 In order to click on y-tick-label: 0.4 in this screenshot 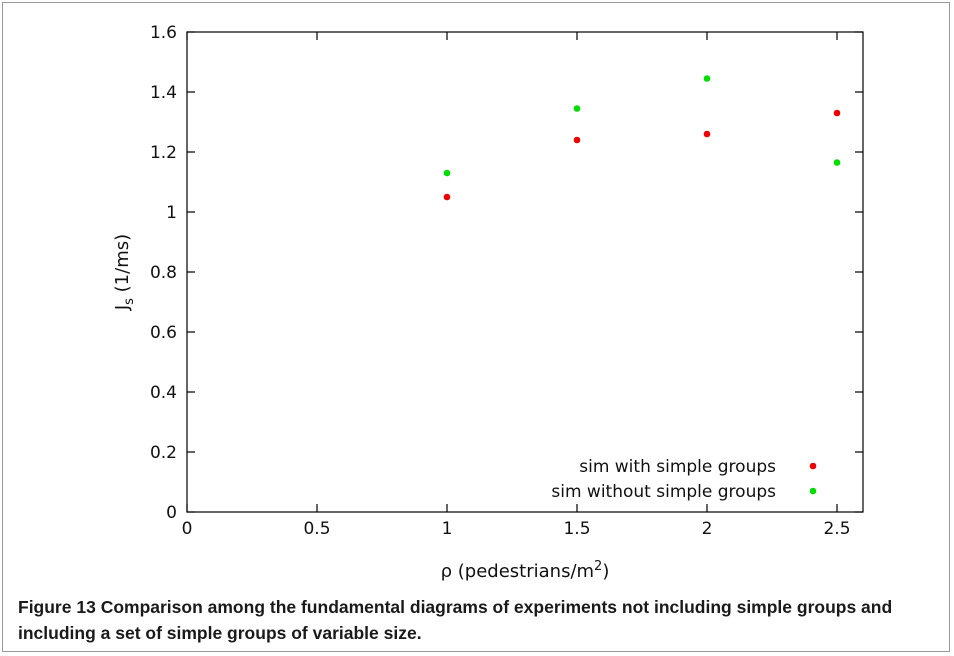, I will do `click(163, 393)`.